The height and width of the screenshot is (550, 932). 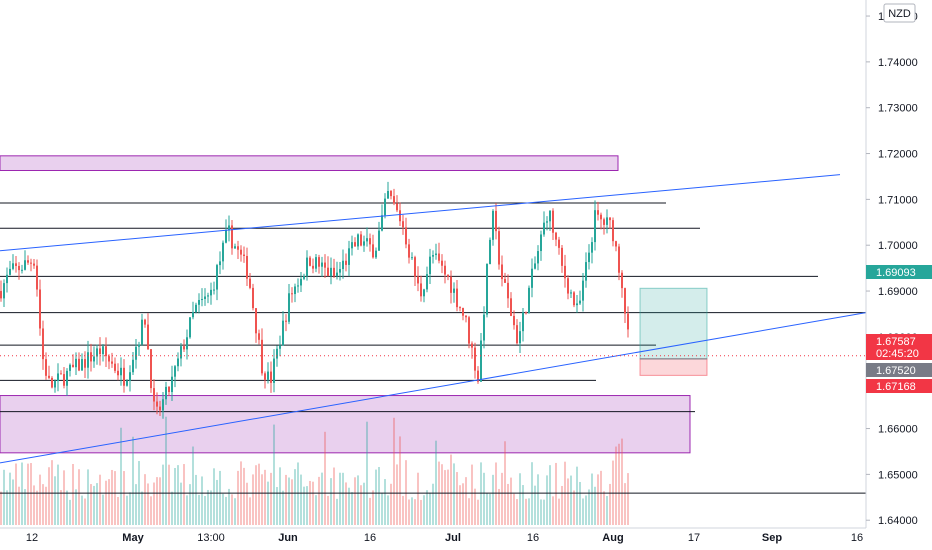 I want to click on currency-badge: NZD, so click(x=899, y=13).